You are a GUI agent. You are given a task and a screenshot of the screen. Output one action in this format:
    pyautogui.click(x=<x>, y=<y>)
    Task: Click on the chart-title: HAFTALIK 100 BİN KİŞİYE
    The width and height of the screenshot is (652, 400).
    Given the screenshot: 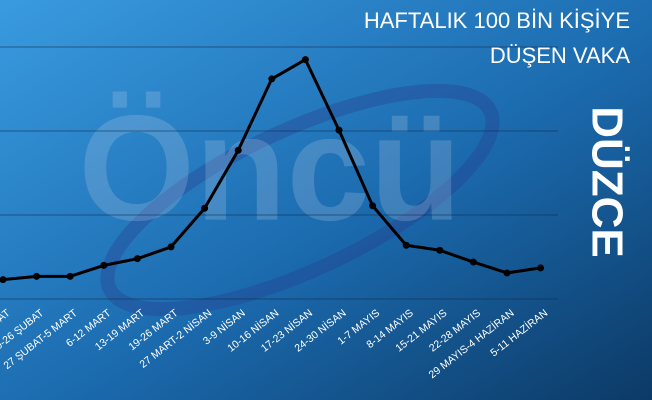 What is the action you would take?
    pyautogui.click(x=497, y=20)
    